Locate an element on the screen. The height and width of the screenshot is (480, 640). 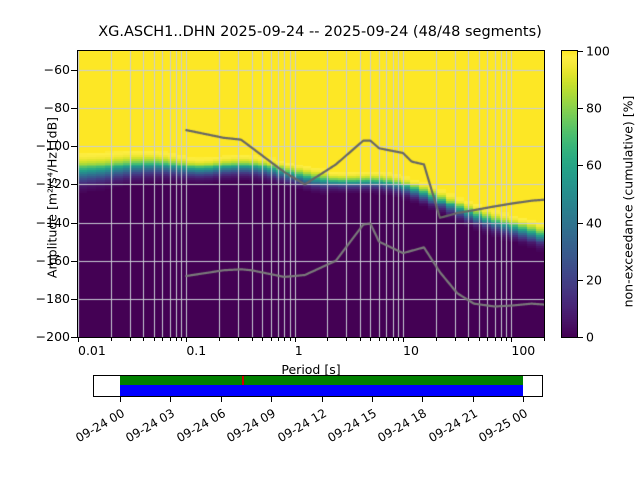
colorbar-tick-label: 100 is located at coordinates (598, 51).